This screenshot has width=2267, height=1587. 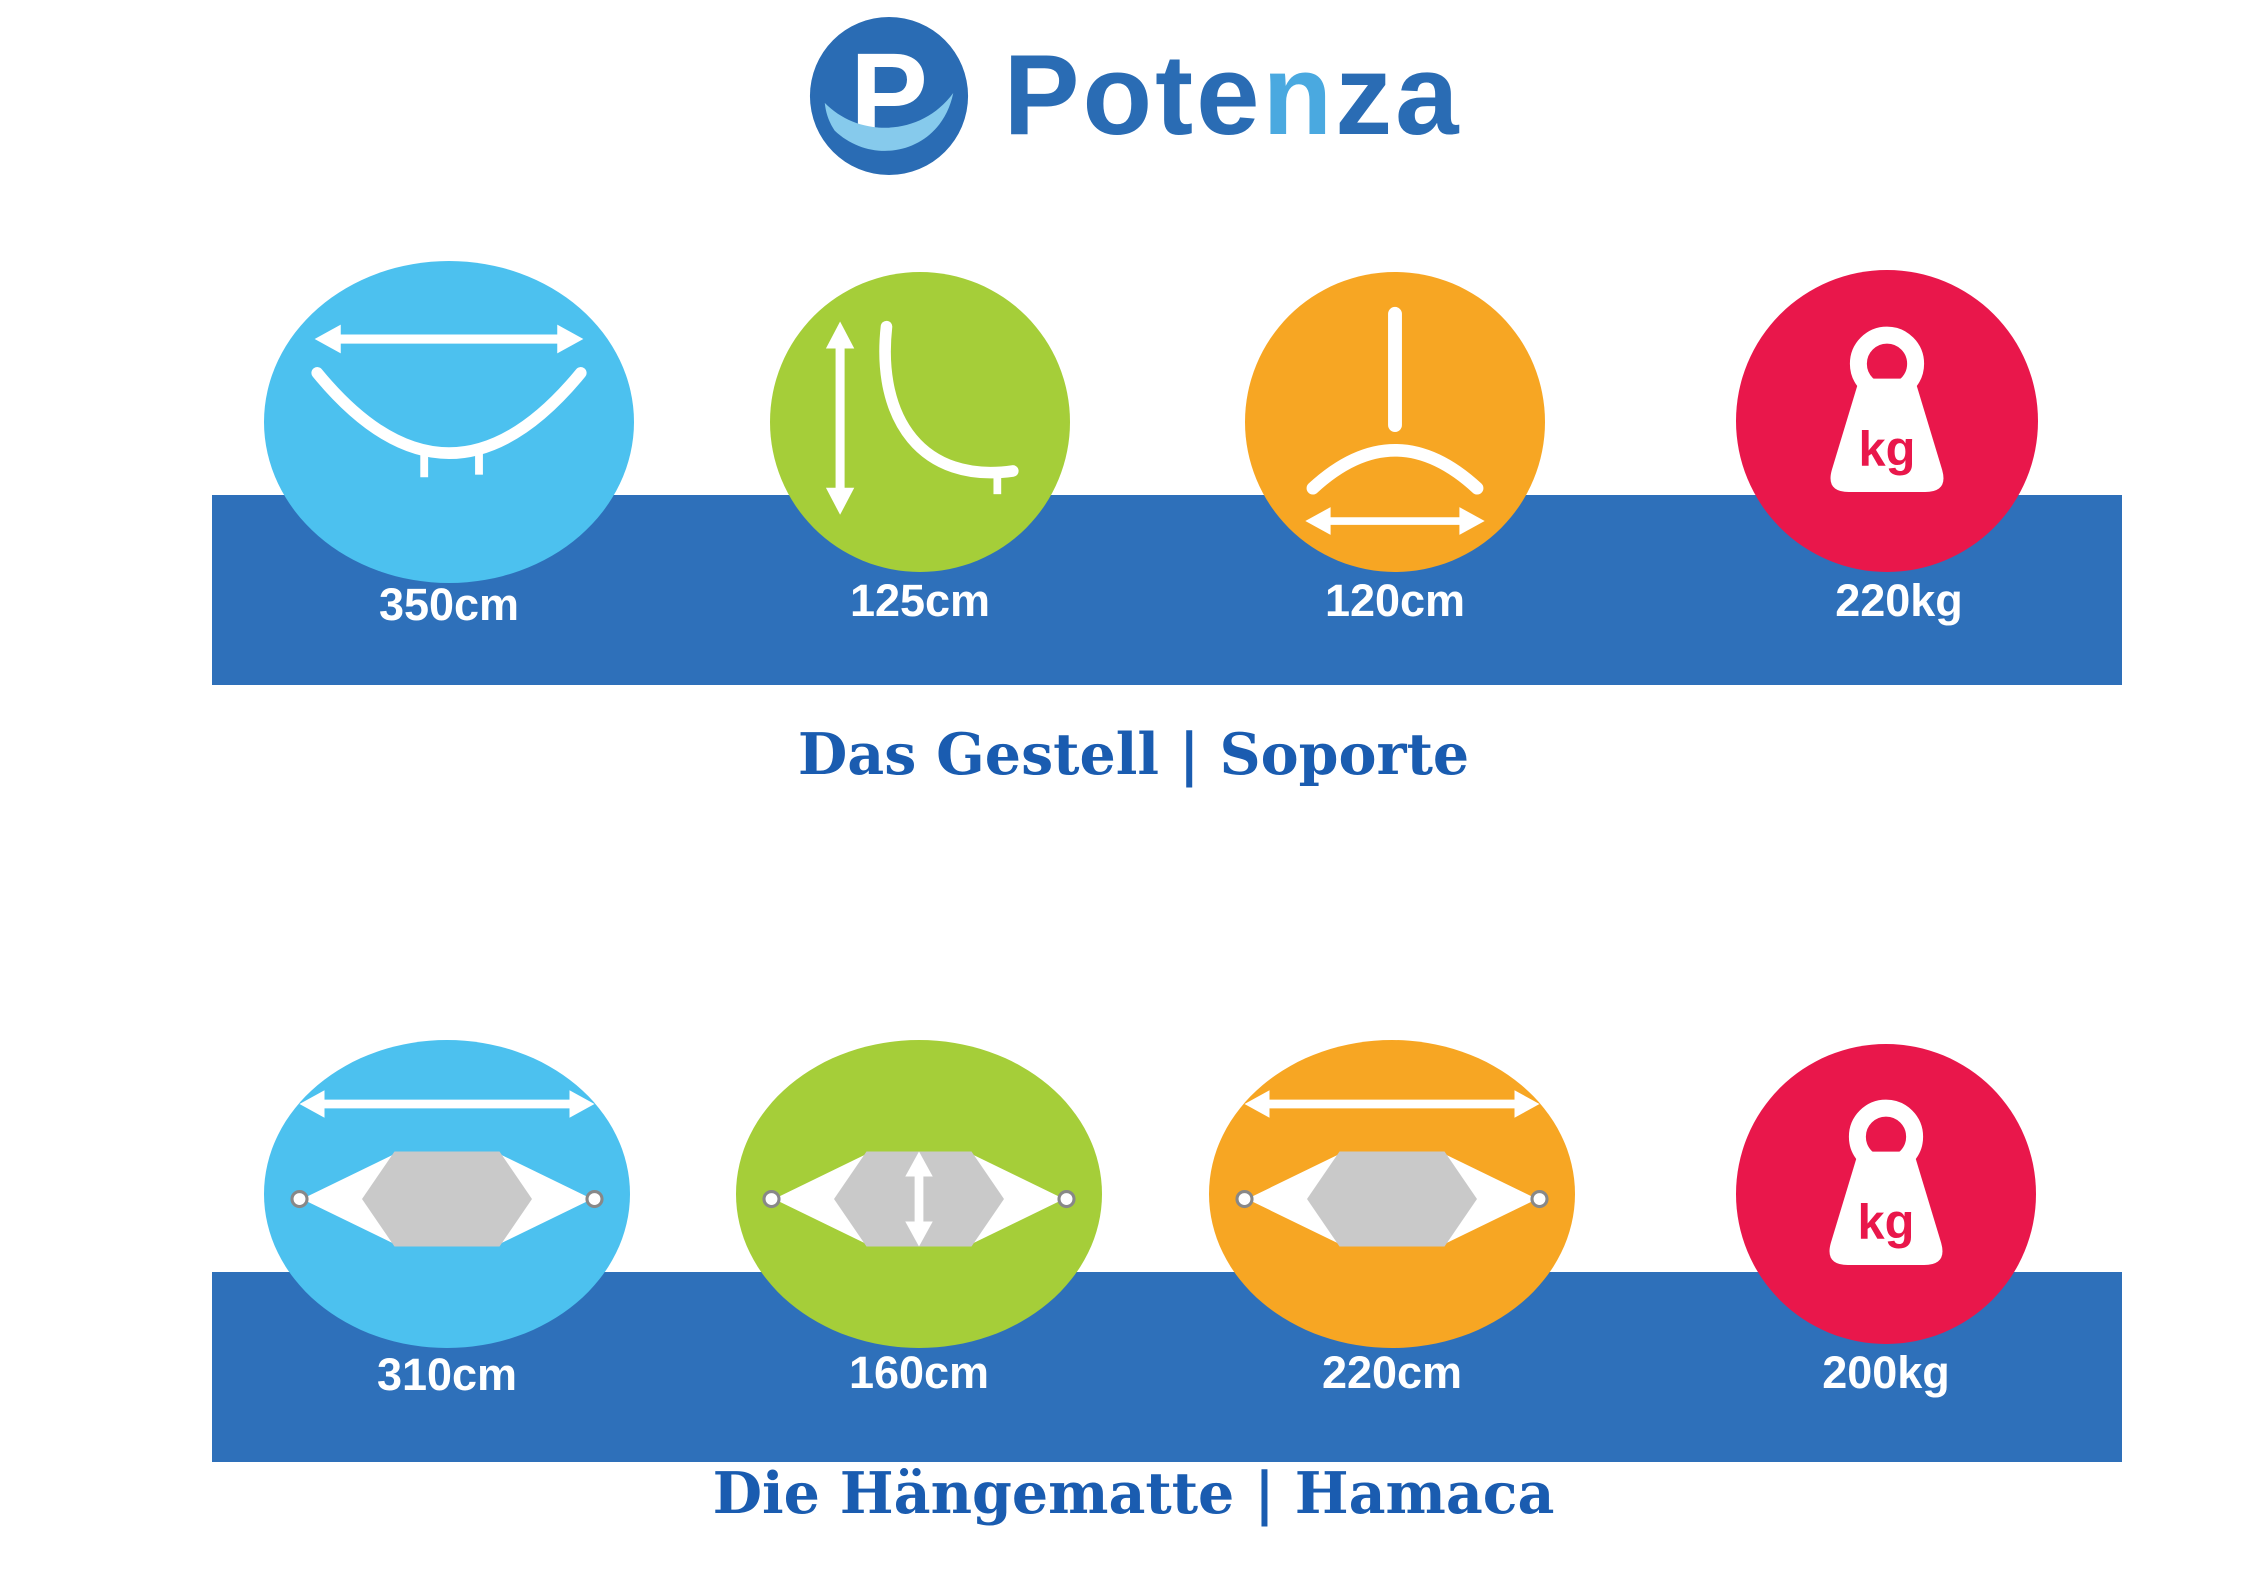 I want to click on hammock-length-circle, so click(x=447, y=1194).